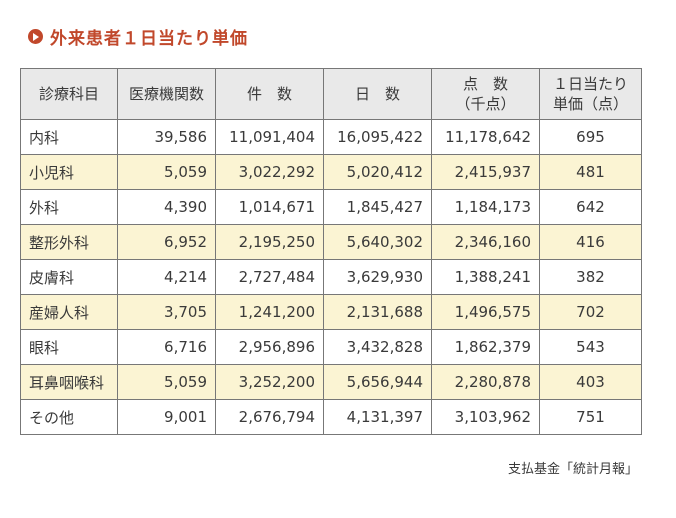 The width and height of the screenshot is (676, 518). I want to click on cell-cases: 3,252,200, so click(269, 382).